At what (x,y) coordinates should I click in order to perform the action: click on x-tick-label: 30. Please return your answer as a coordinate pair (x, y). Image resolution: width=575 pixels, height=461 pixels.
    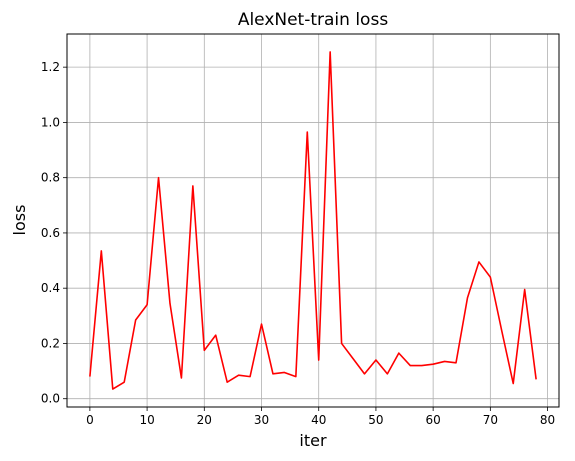
    Looking at the image, I should click on (261, 420).